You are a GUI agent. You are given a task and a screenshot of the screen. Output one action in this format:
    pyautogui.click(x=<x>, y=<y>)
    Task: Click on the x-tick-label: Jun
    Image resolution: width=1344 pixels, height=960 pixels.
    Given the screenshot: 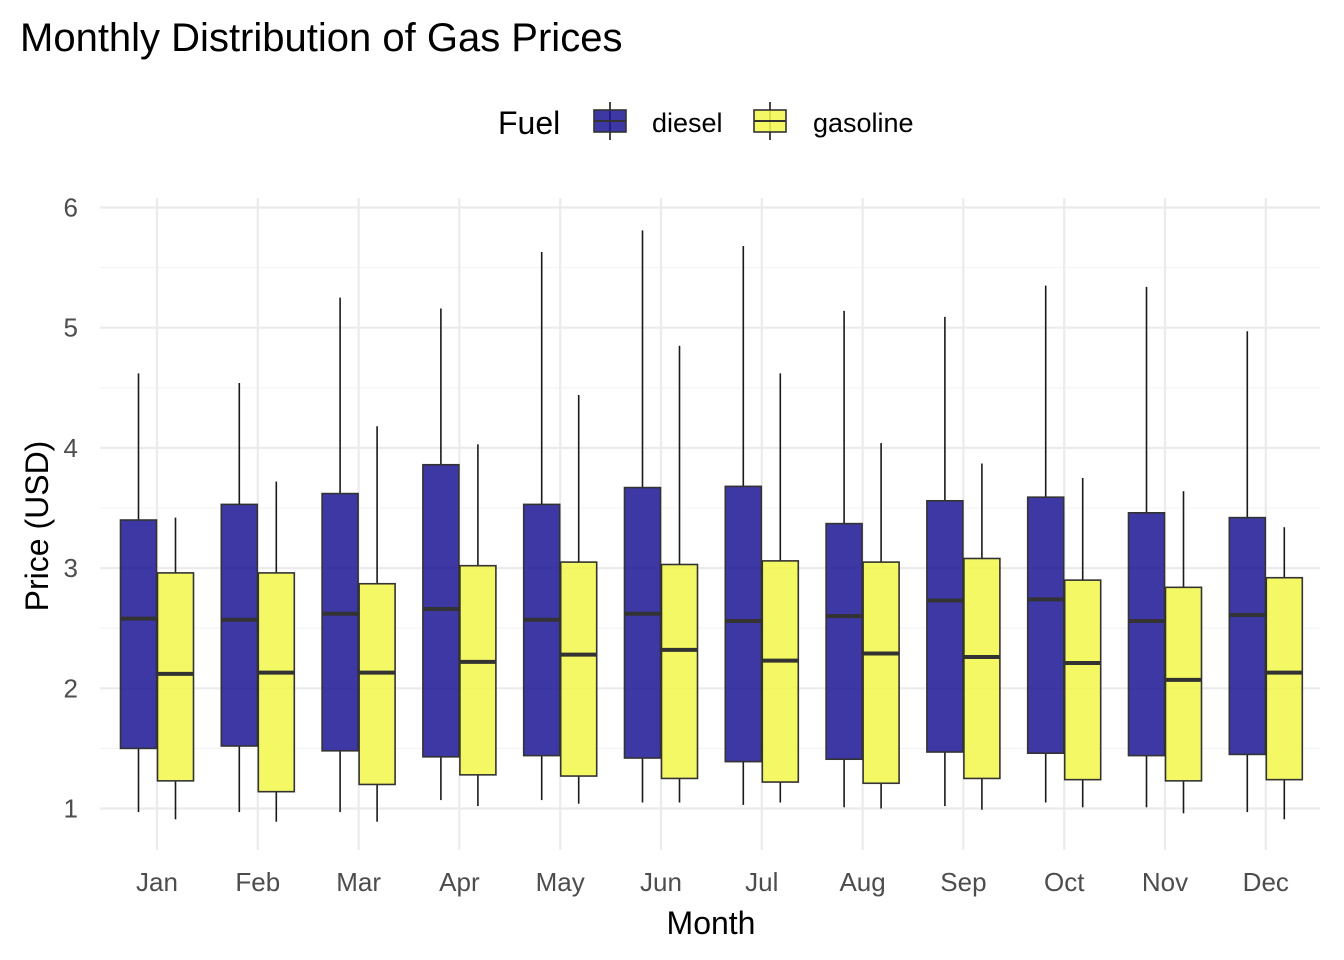 What is the action you would take?
    pyautogui.click(x=661, y=882)
    